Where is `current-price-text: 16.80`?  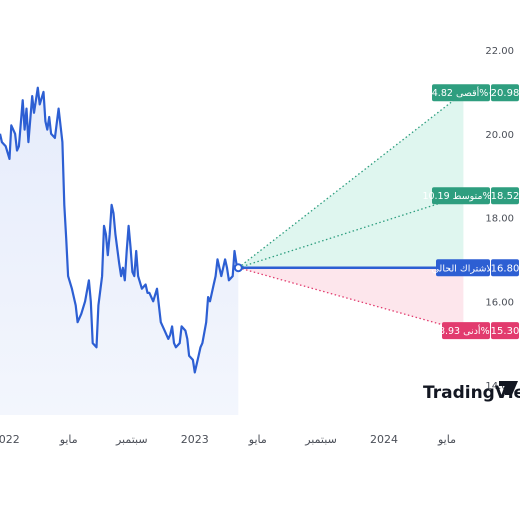 current-price-text: 16.80 is located at coordinates (505, 268).